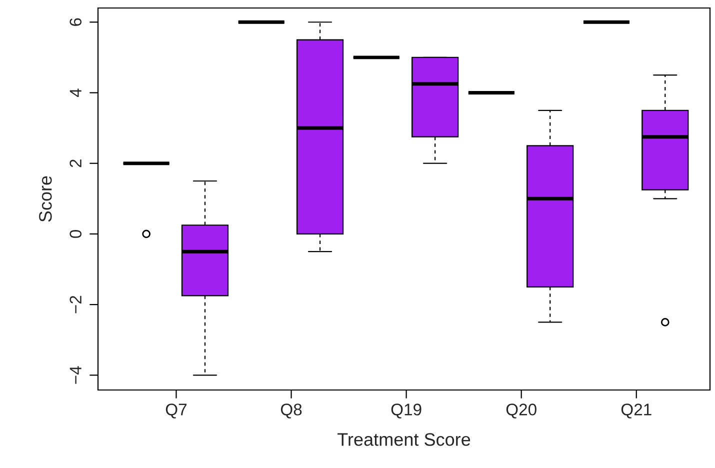  Describe the element at coordinates (76, 92) in the screenshot. I see `y-tick-label: 4` at that location.